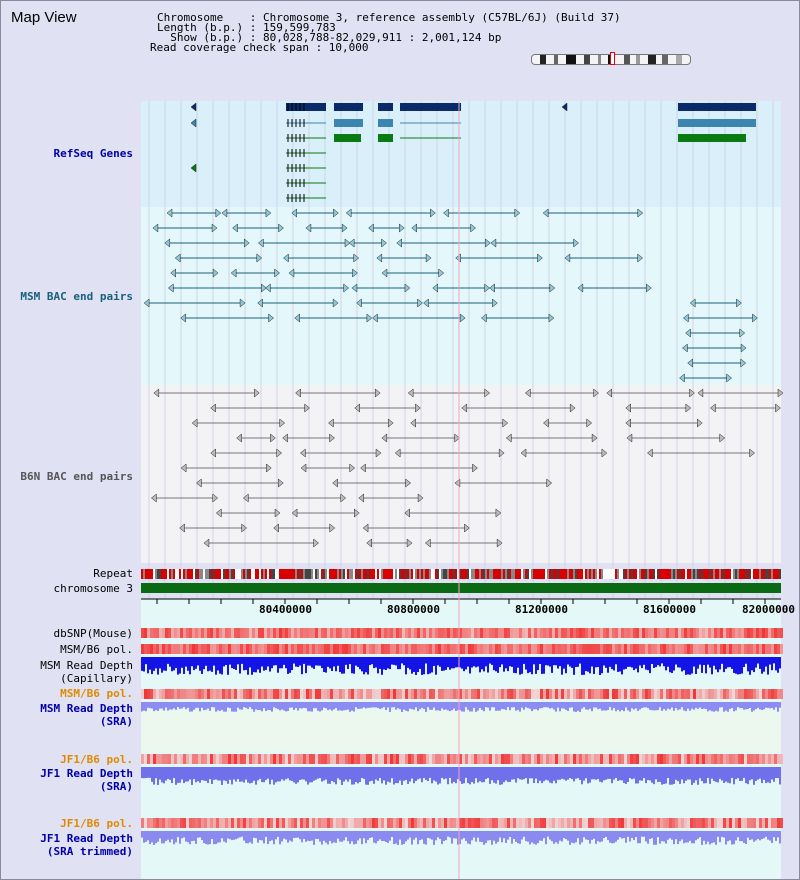  What do you see at coordinates (76, 476) in the screenshot?
I see `b6n-bac-label: B6N BAC end pairs` at bounding box center [76, 476].